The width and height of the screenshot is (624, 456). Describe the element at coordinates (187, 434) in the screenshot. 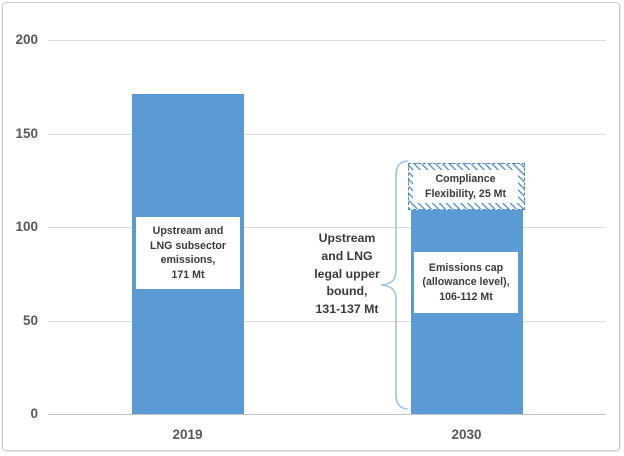

I see `x-category-label-2019: 2019` at that location.